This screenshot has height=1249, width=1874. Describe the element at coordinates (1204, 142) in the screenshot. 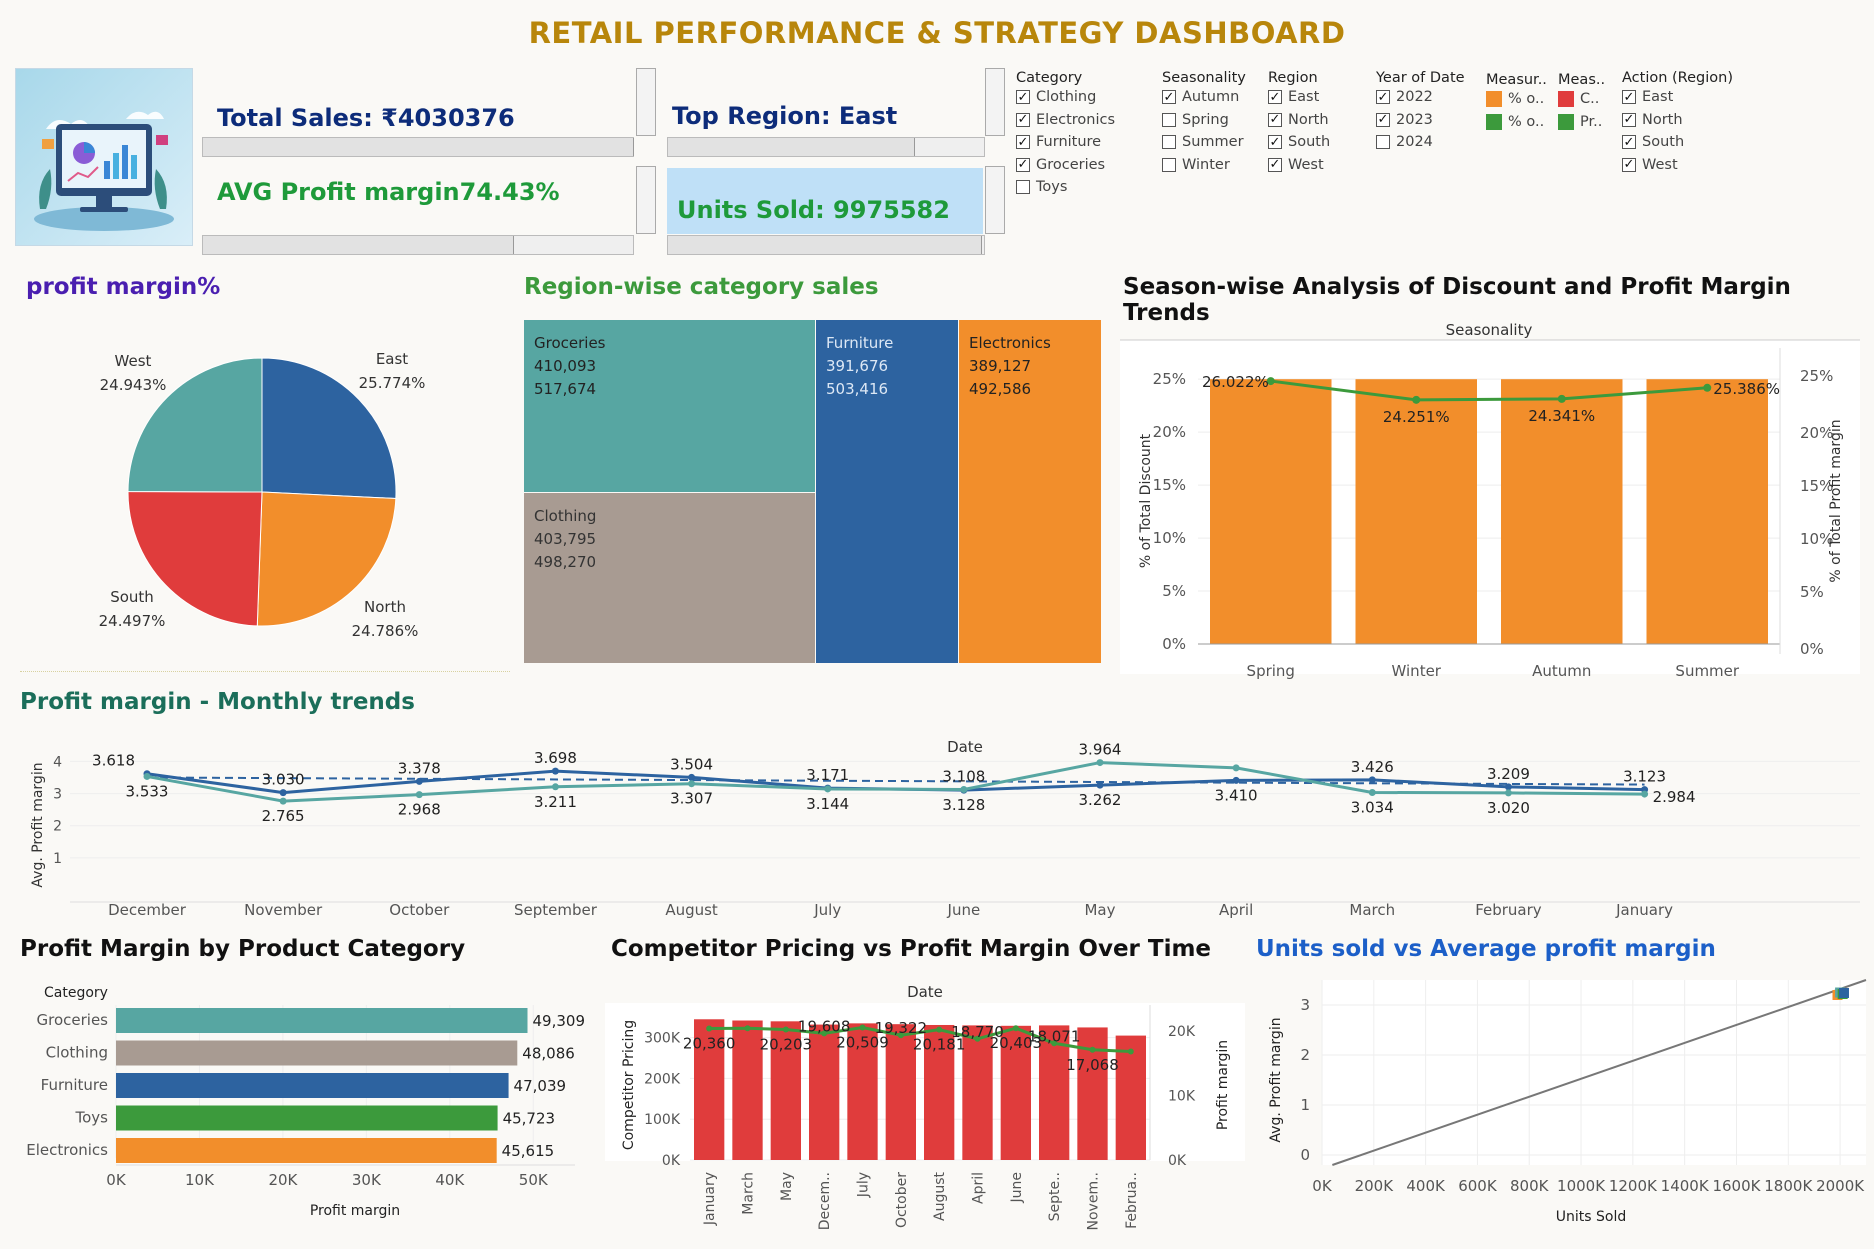

I see `filter-option: Summer` at that location.